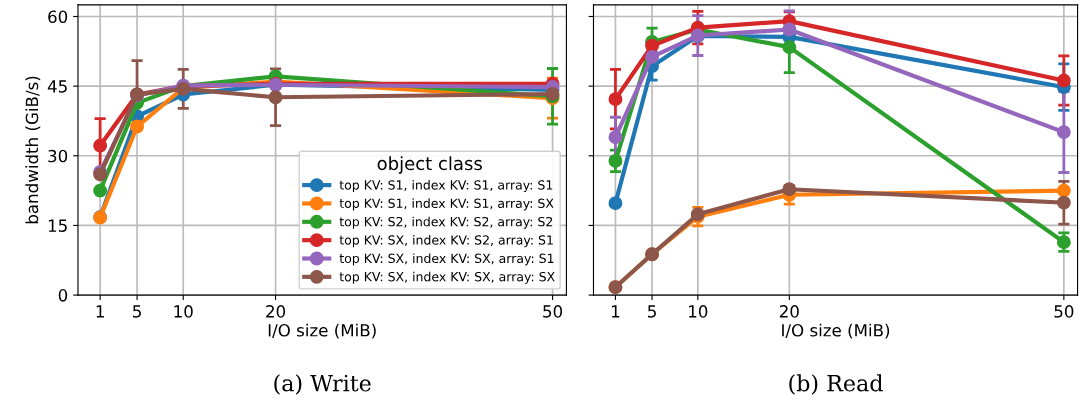 Image resolution: width=1083 pixels, height=407 pixels. What do you see at coordinates (446, 186) in the screenshot?
I see `legend-label: top KV: S1, index KV: S1, array: S1` at bounding box center [446, 186].